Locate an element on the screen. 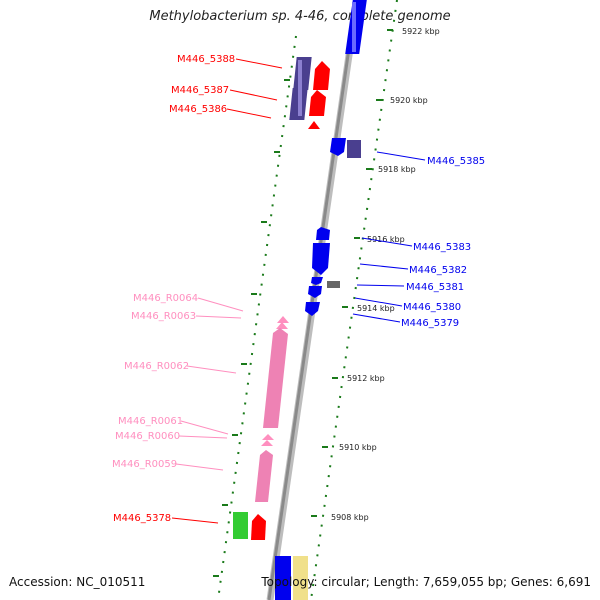 This screenshot has width=600, height=600. kbp-label-5910: 5910 kbp is located at coordinates (358, 447).